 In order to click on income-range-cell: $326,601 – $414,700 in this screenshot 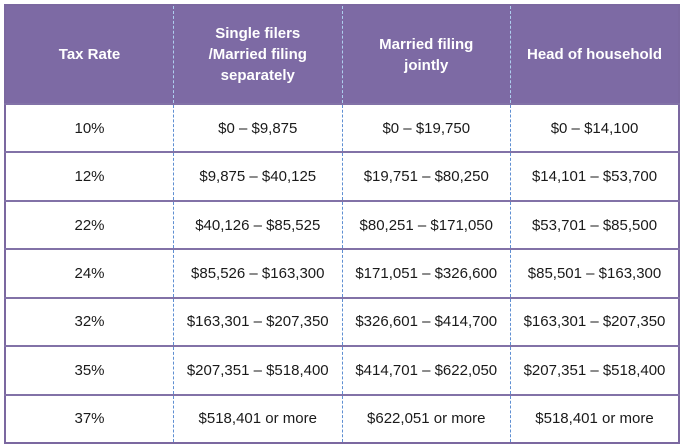, I will do `click(426, 321)`.